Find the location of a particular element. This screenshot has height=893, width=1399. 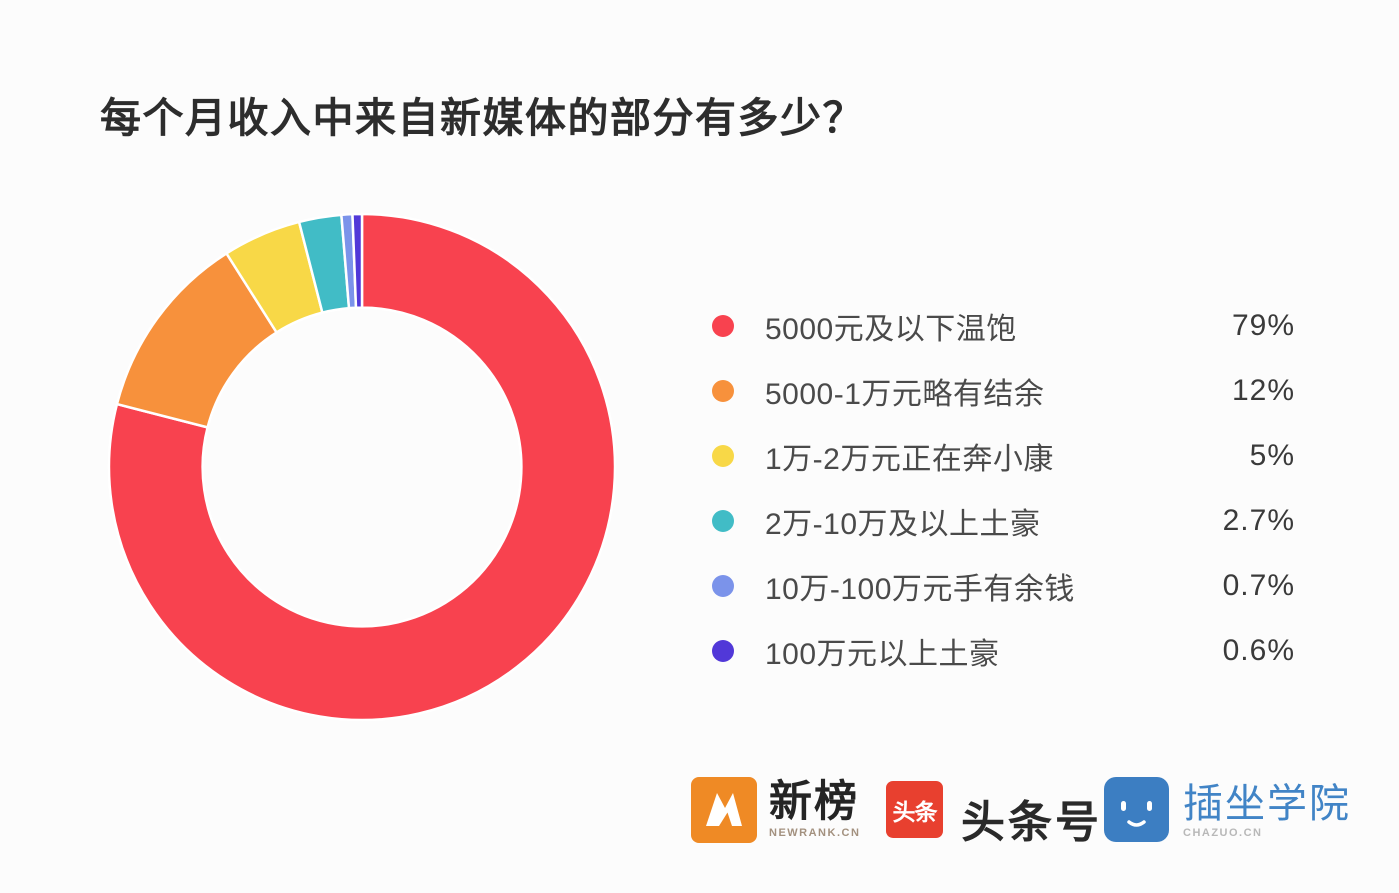

newrank-n-bolt-icon is located at coordinates (724, 812).